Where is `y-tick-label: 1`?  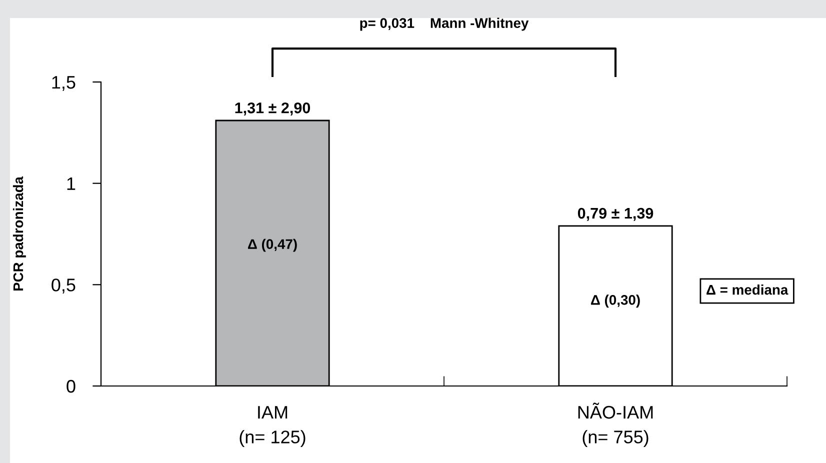
y-tick-label: 1 is located at coordinates (71, 183).